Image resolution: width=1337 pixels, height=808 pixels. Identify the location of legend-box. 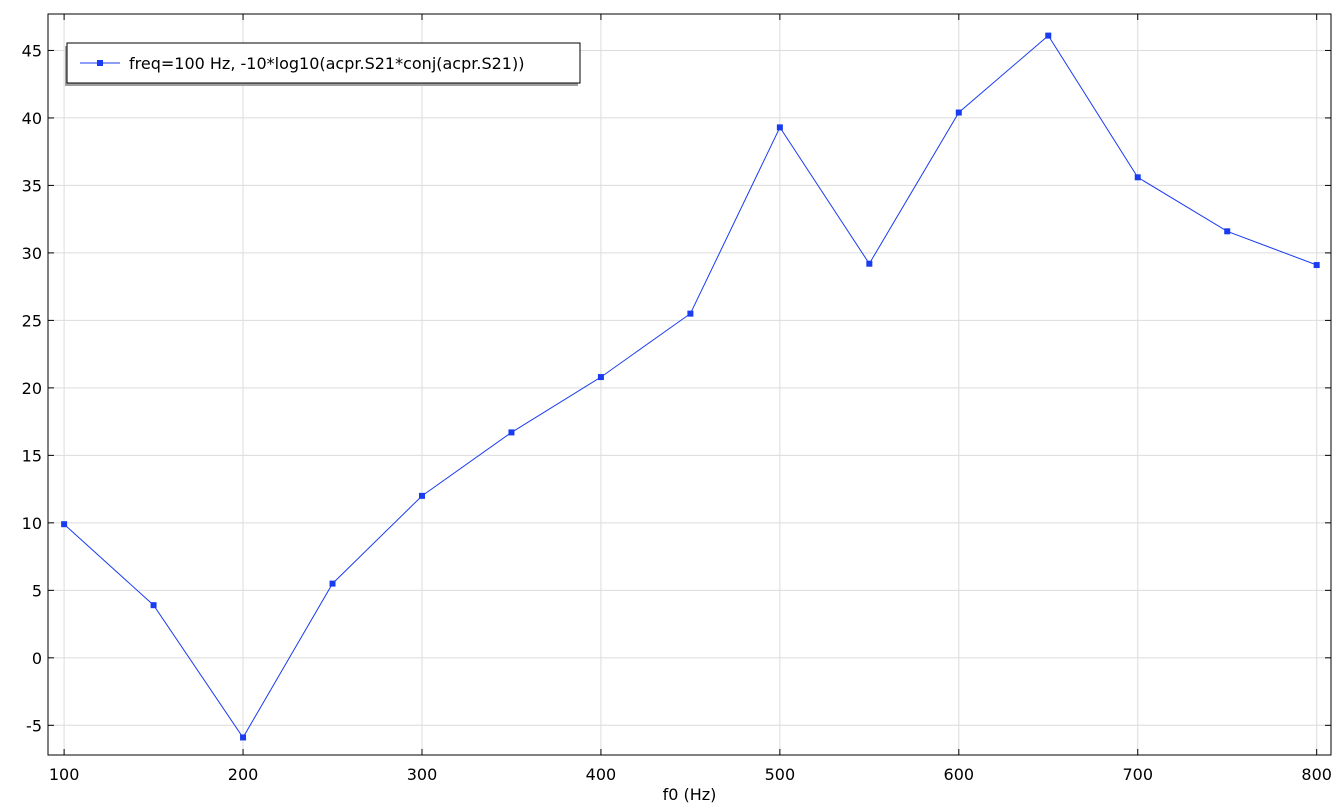
(323, 63).